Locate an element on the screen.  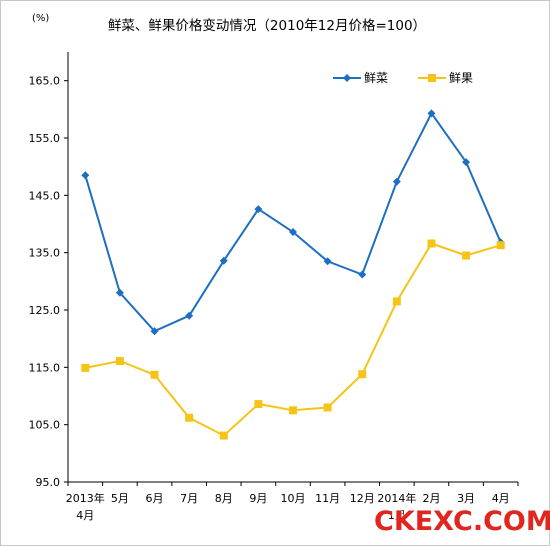
x-tick-label: 12月 is located at coordinates (362, 498).